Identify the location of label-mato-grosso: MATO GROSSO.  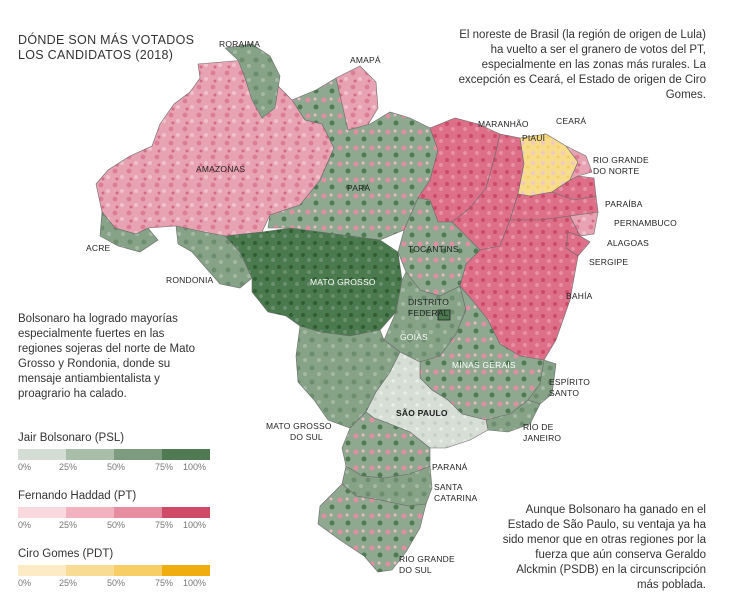
(343, 282).